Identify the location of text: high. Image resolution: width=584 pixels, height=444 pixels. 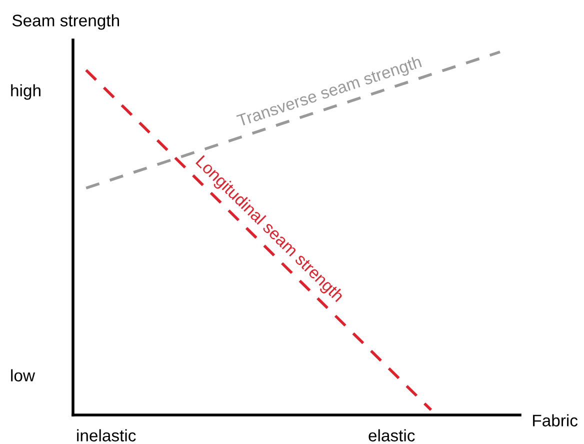
(25, 92).